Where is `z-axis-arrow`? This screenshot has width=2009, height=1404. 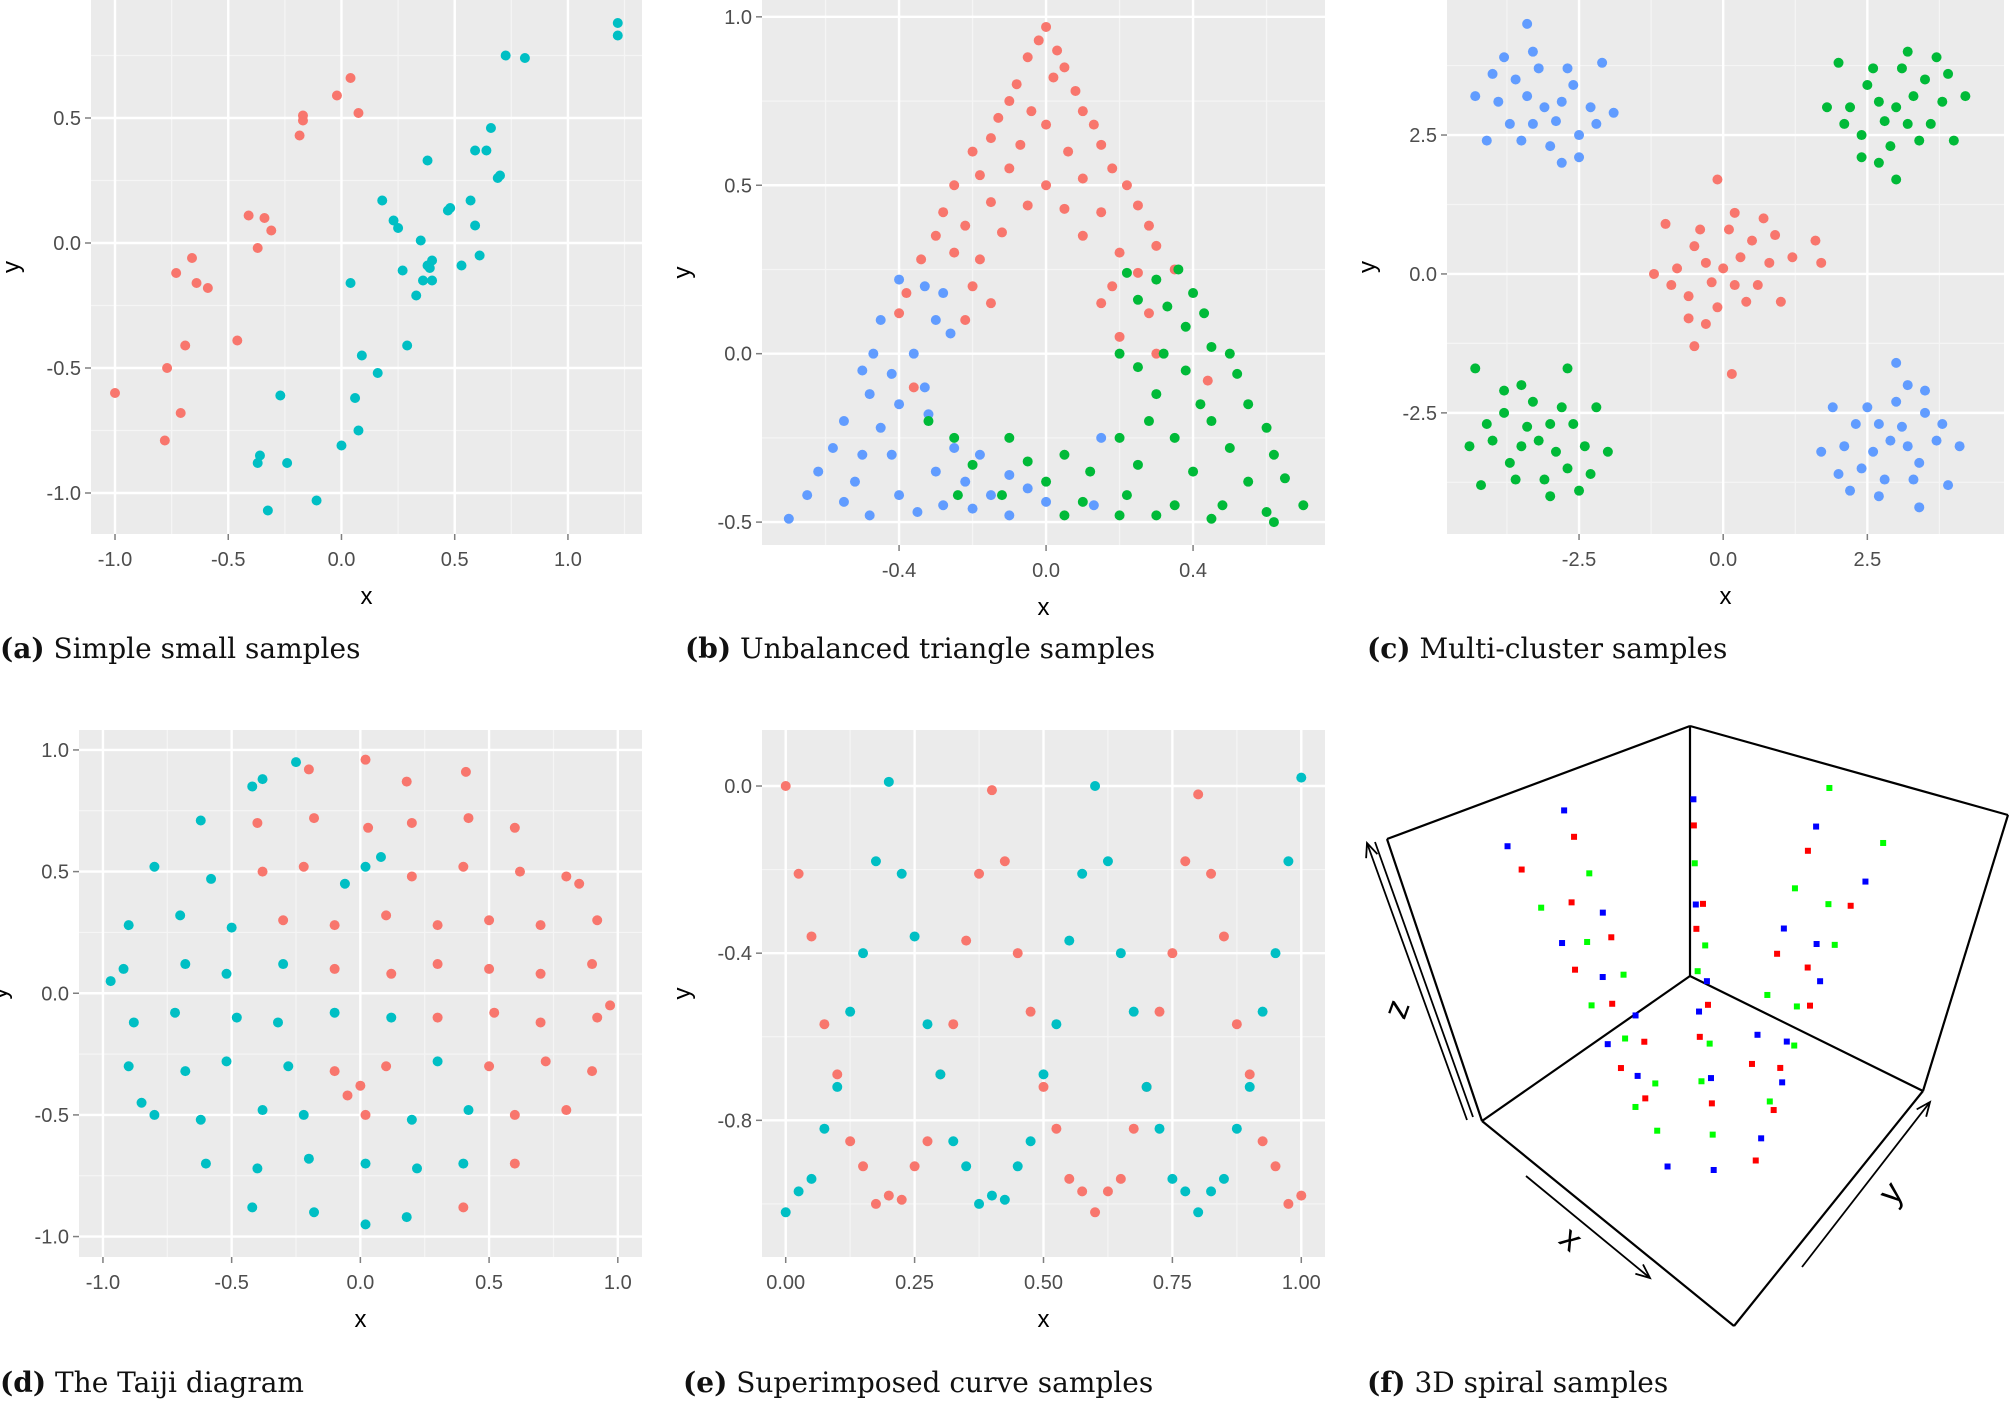
z-axis-arrow is located at coordinates (1417, 981).